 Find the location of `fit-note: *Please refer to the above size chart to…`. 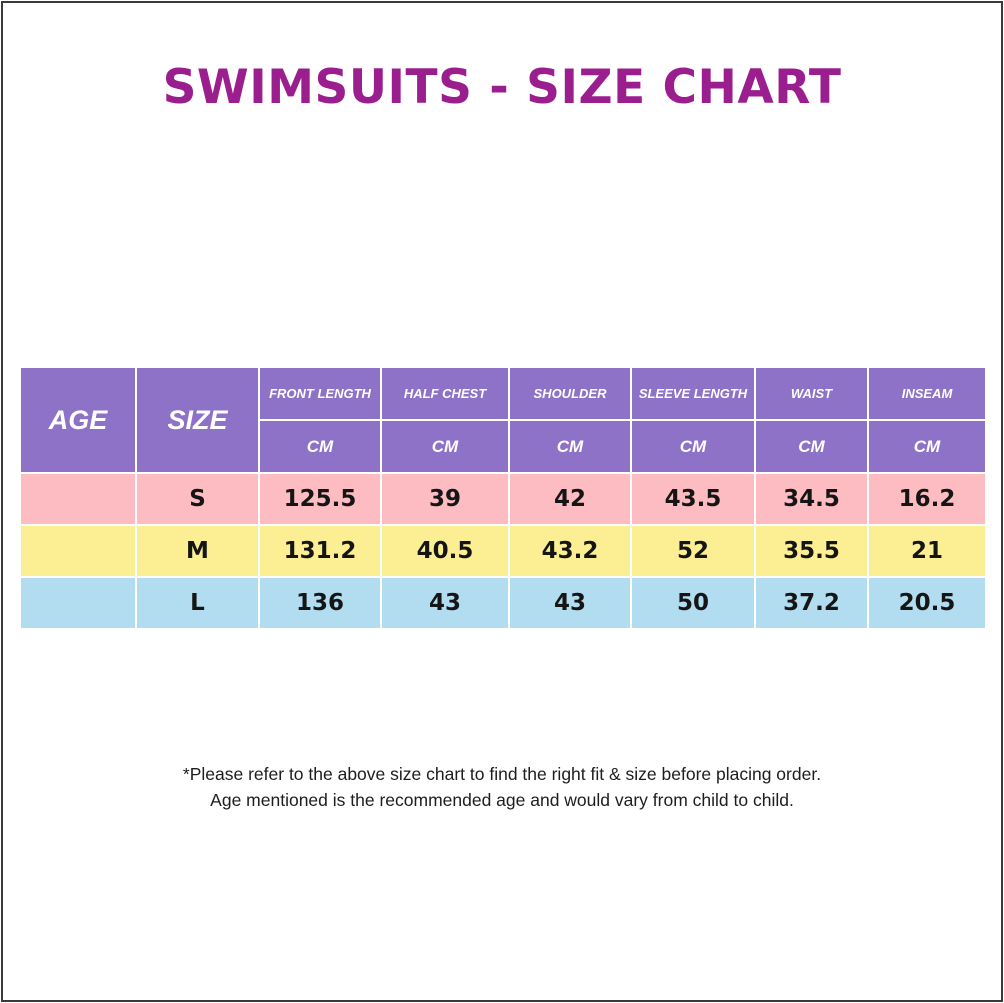

fit-note: *Please refer to the above size chart to… is located at coordinates (502, 774).